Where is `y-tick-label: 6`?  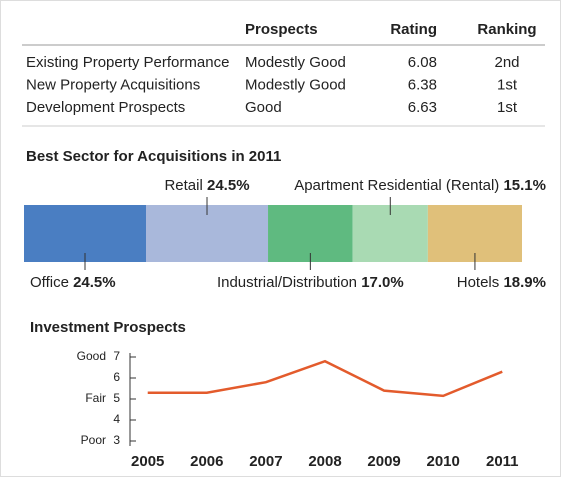
y-tick-label: 6 is located at coordinates (116, 377).